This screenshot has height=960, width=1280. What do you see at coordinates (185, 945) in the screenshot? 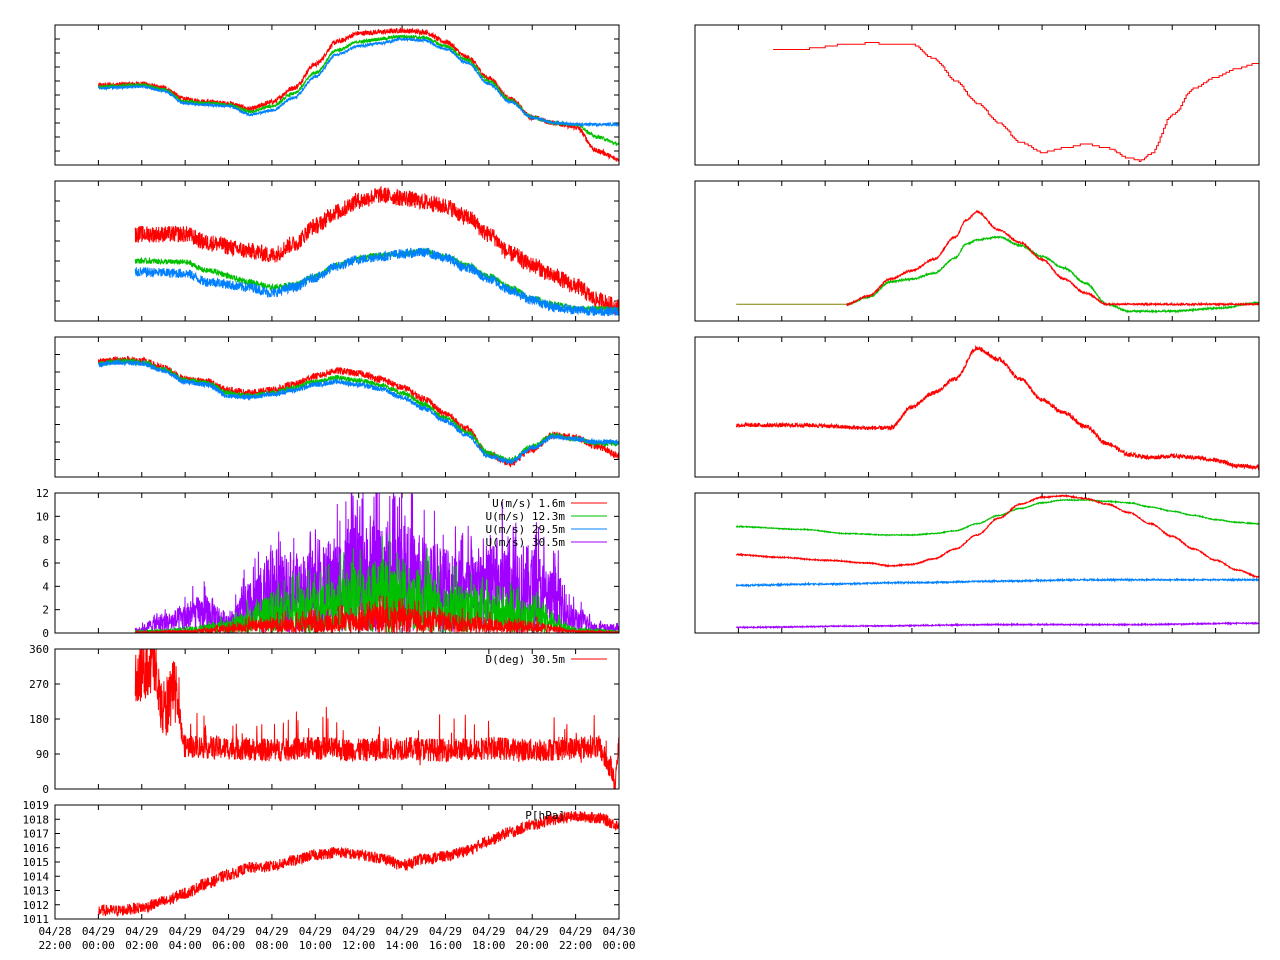
I see `x-tick-label-time: 04:00` at bounding box center [185, 945].